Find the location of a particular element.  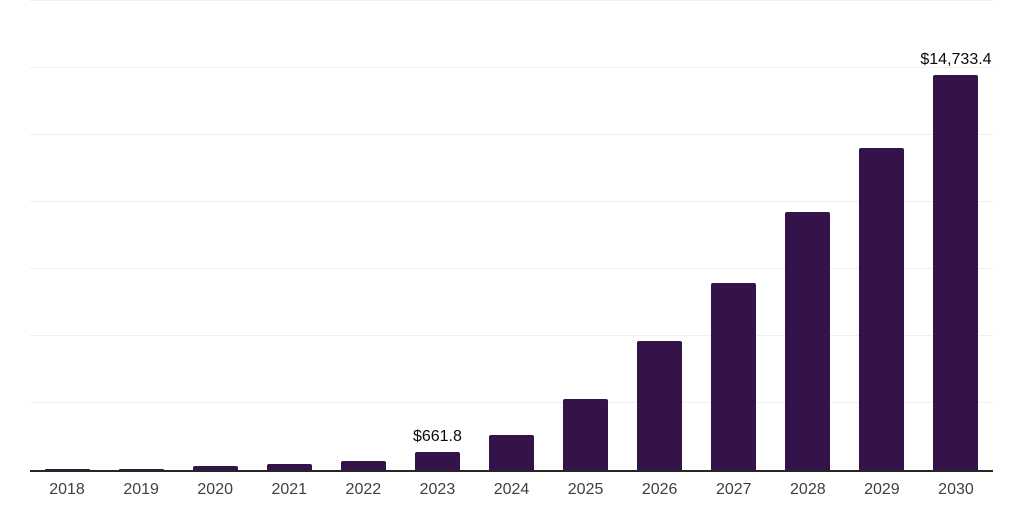

x-tick-label-2024: 2024 is located at coordinates (511, 489).